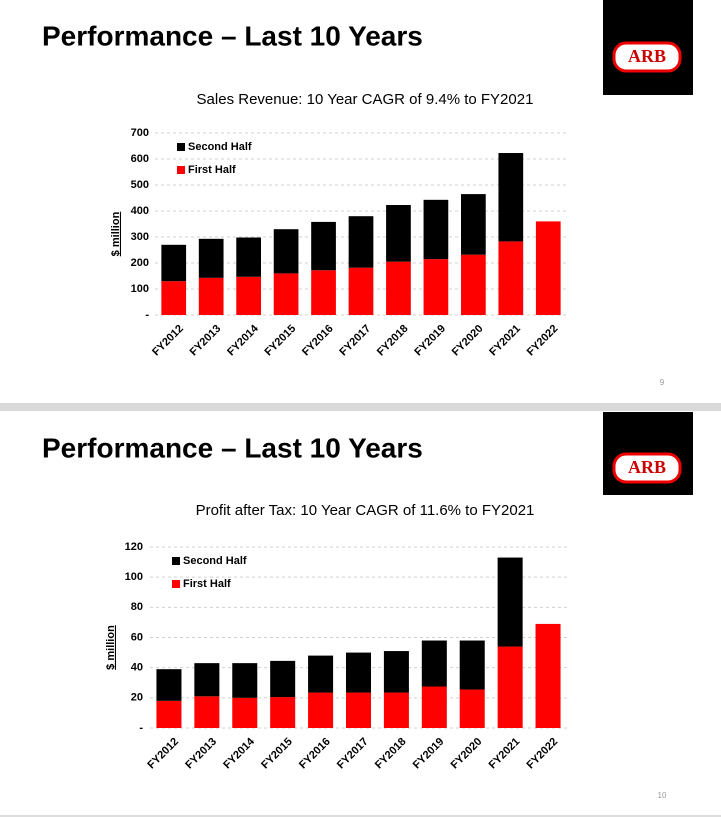 The height and width of the screenshot is (817, 721). What do you see at coordinates (137, 668) in the screenshot?
I see `y-tick-label: 40` at bounding box center [137, 668].